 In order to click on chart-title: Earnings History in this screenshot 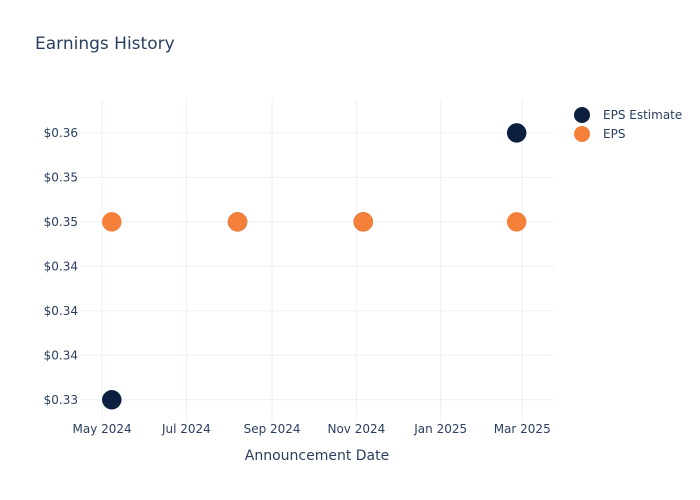, I will do `click(105, 44)`.